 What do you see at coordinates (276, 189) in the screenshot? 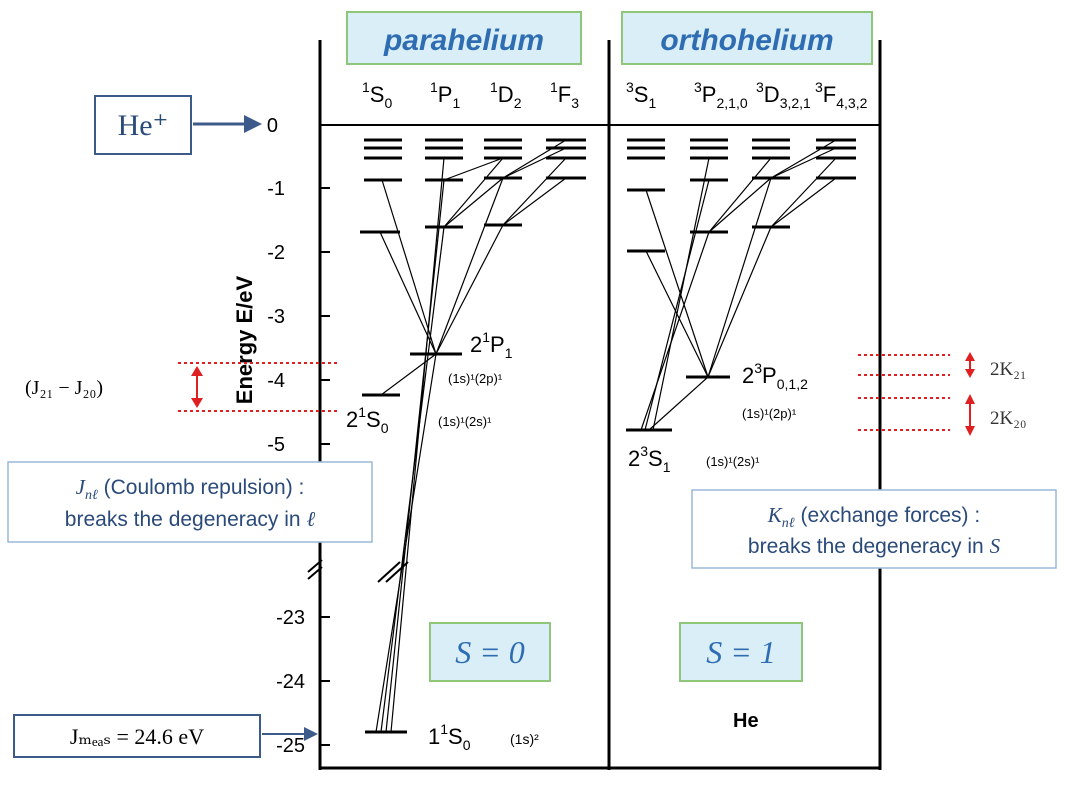
I see `tick-label: -1` at bounding box center [276, 189].